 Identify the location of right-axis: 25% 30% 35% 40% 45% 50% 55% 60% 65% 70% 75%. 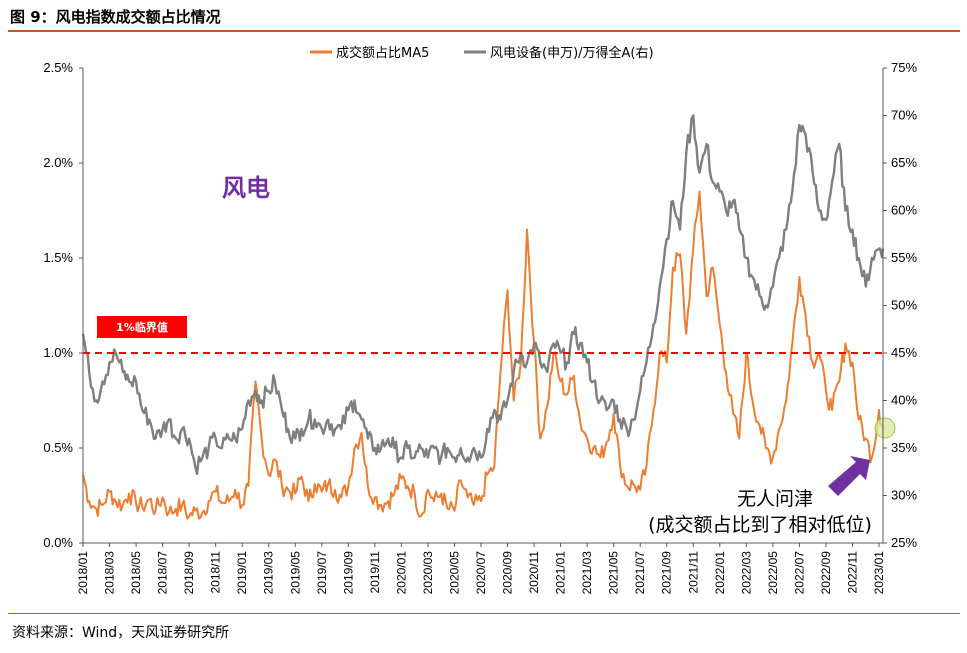
(900, 305).